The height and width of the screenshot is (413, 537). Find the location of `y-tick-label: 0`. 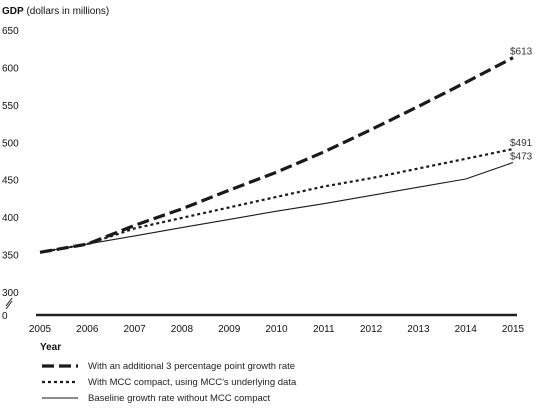

y-tick-label: 0 is located at coordinates (5, 316).